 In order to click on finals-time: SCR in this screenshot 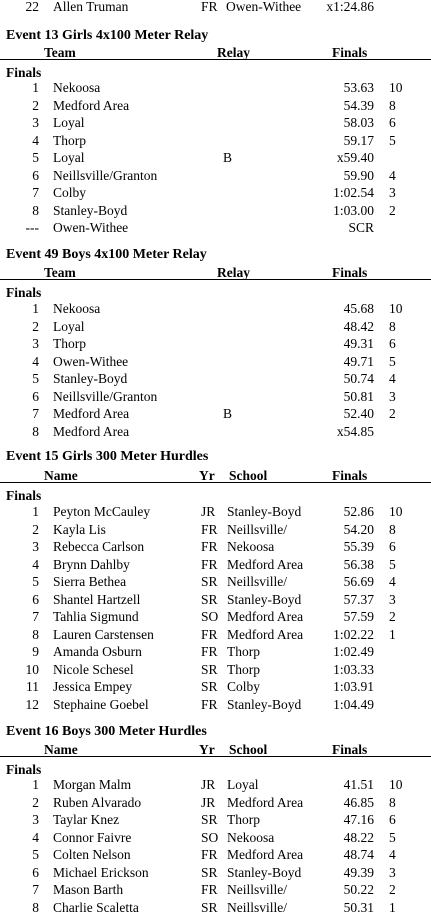, I will do `click(361, 227)`.